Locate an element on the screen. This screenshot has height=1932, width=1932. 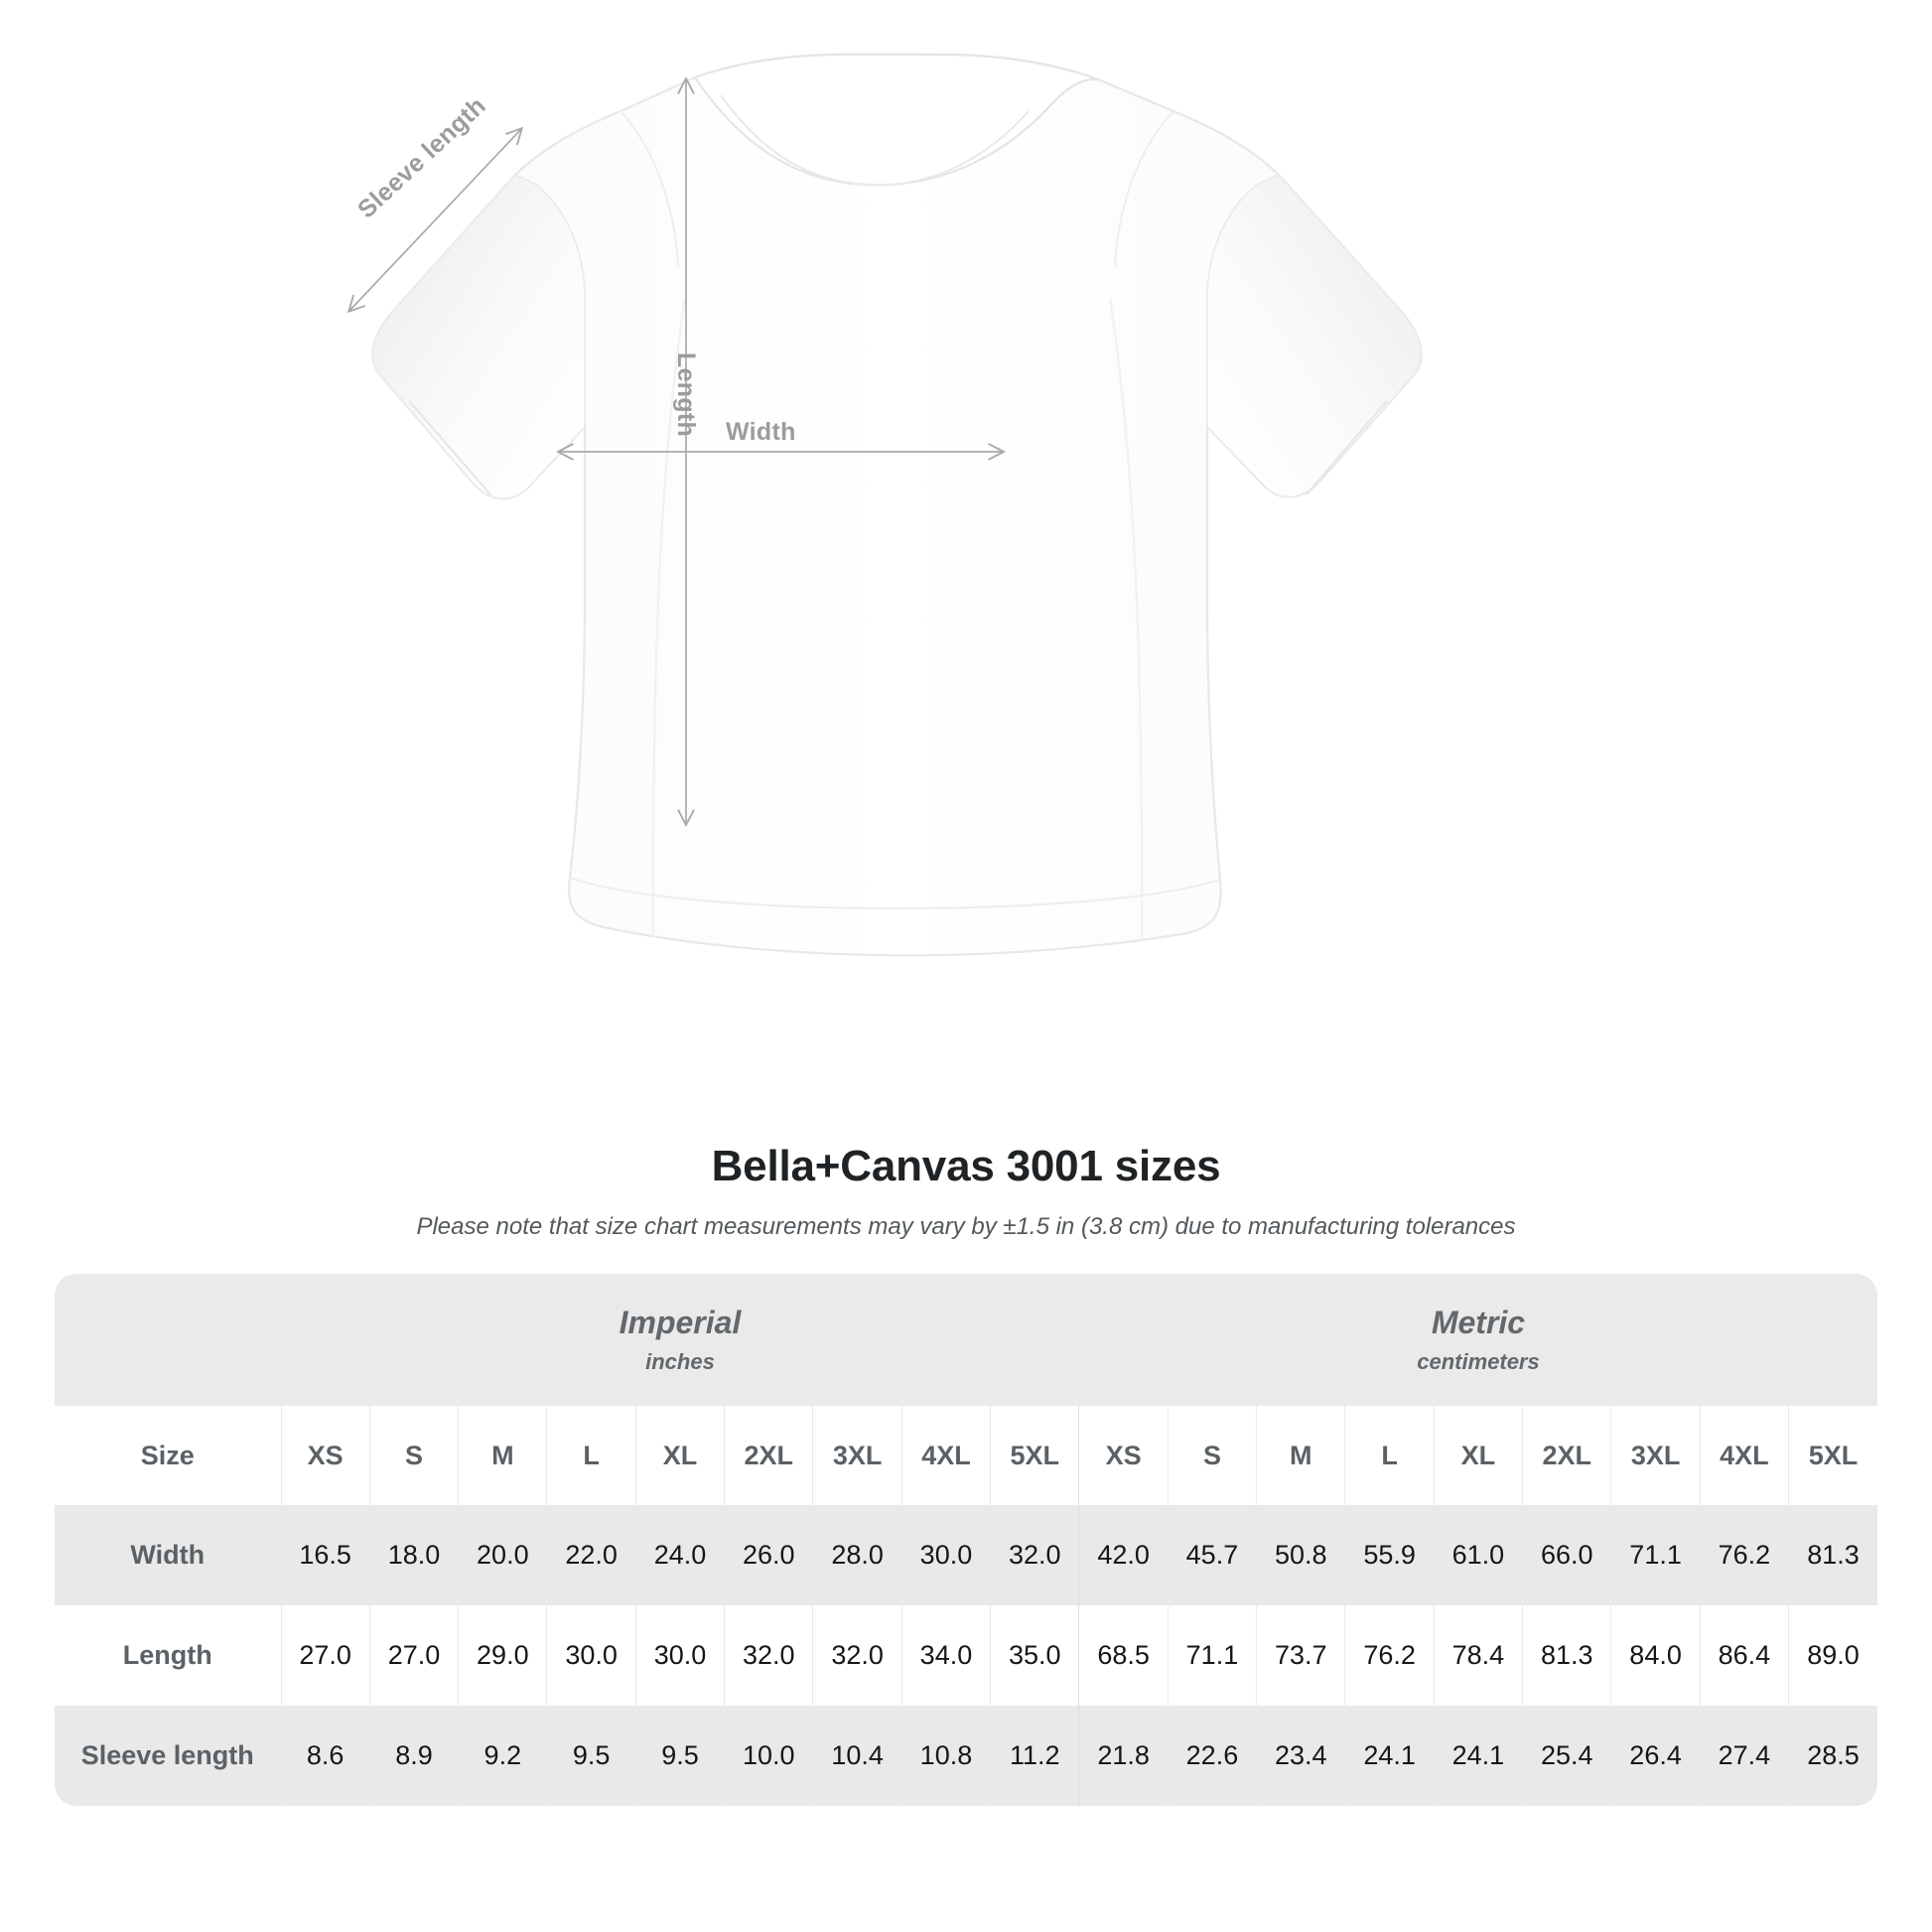
size-header-metric-5xl: 5XL is located at coordinates (1833, 1456).